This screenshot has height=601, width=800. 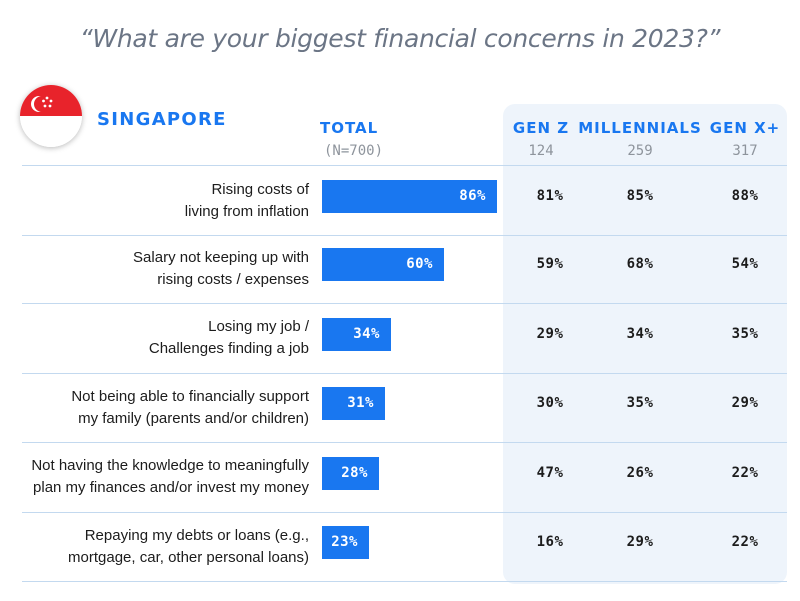 What do you see at coordinates (745, 196) in the screenshot?
I see `gen-x-value: 88%` at bounding box center [745, 196].